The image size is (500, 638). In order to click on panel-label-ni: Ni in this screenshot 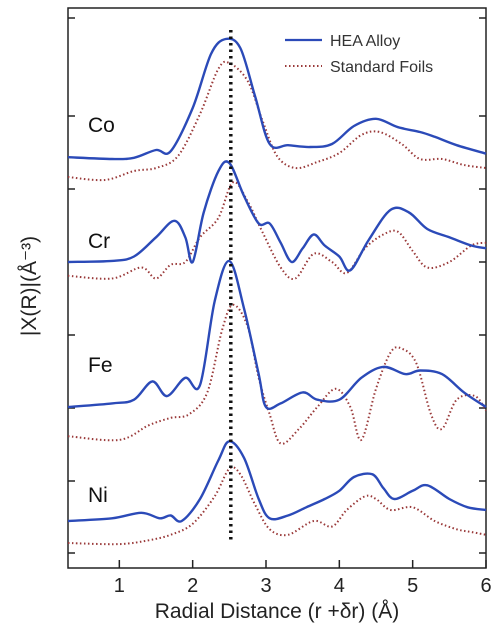, I will do `click(98, 495)`.